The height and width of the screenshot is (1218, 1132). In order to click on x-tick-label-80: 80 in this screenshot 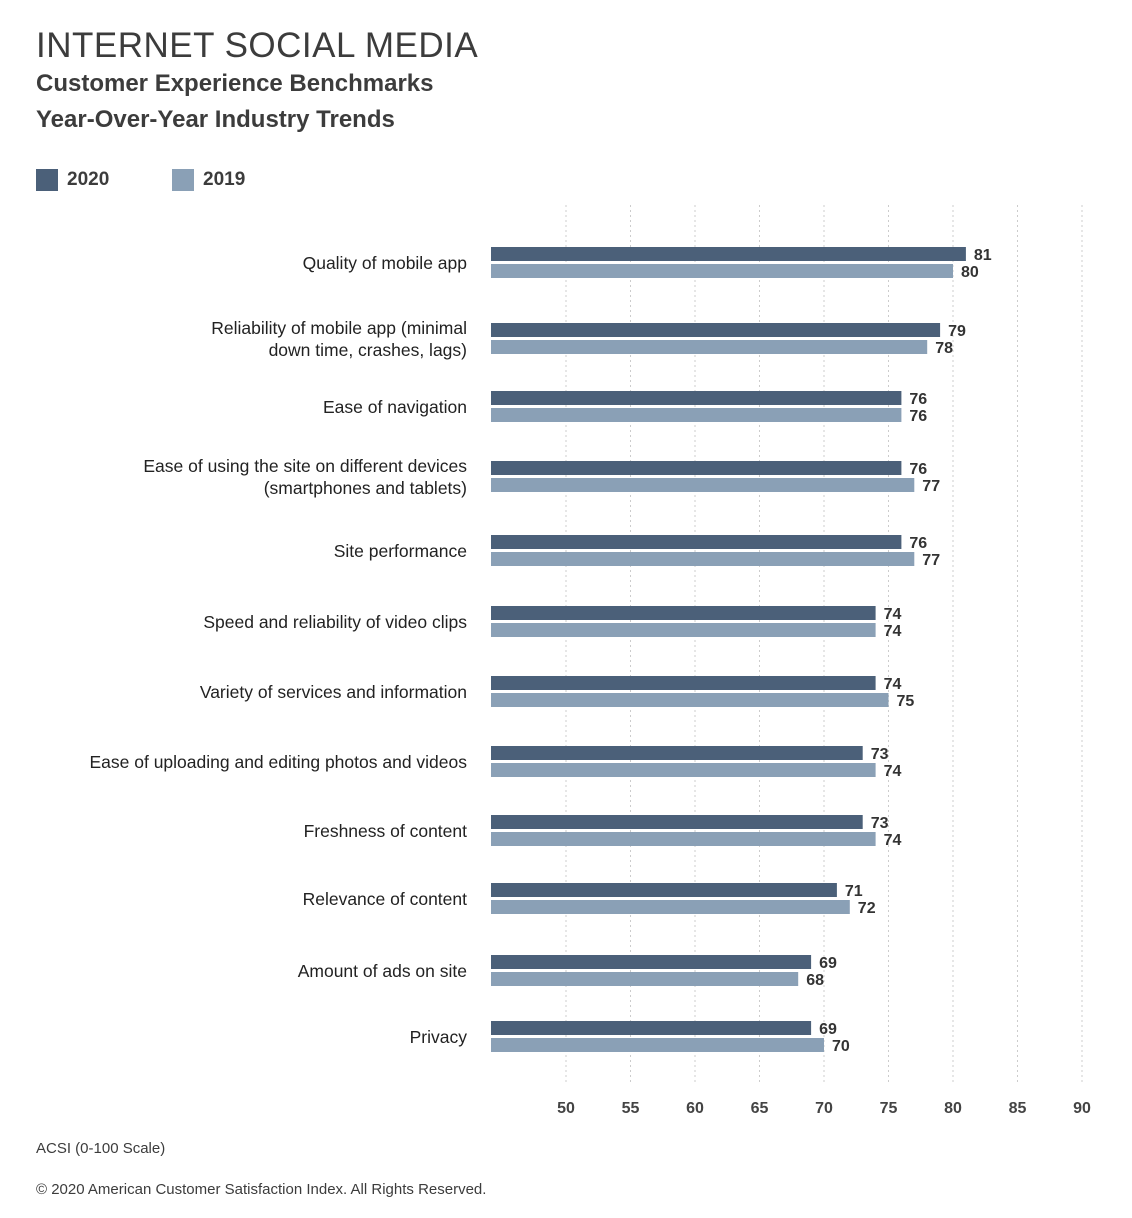, I will do `click(953, 1108)`.